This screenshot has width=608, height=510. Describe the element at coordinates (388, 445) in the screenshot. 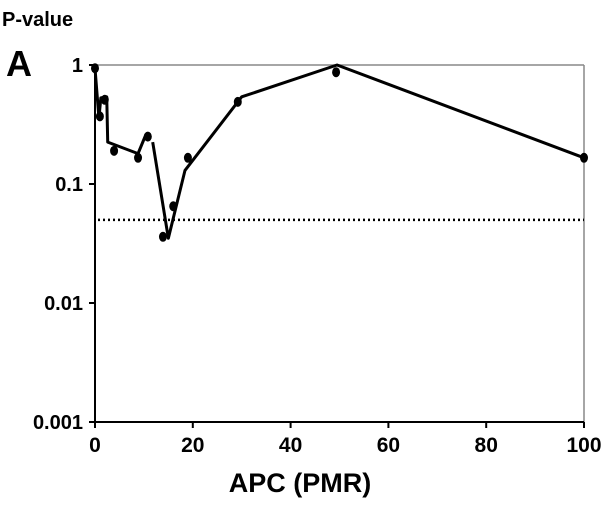

I see `x-tick-label: 60` at that location.